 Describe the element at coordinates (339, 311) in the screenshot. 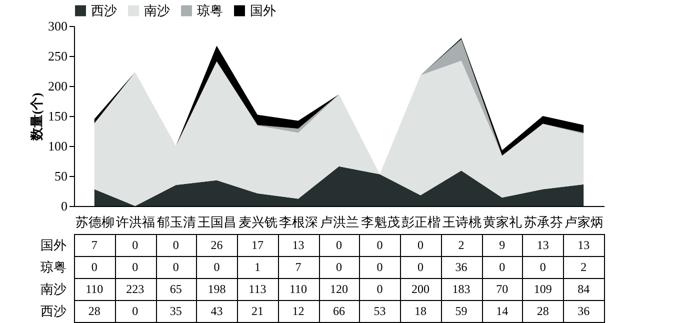

I see `data-label: 66` at that location.